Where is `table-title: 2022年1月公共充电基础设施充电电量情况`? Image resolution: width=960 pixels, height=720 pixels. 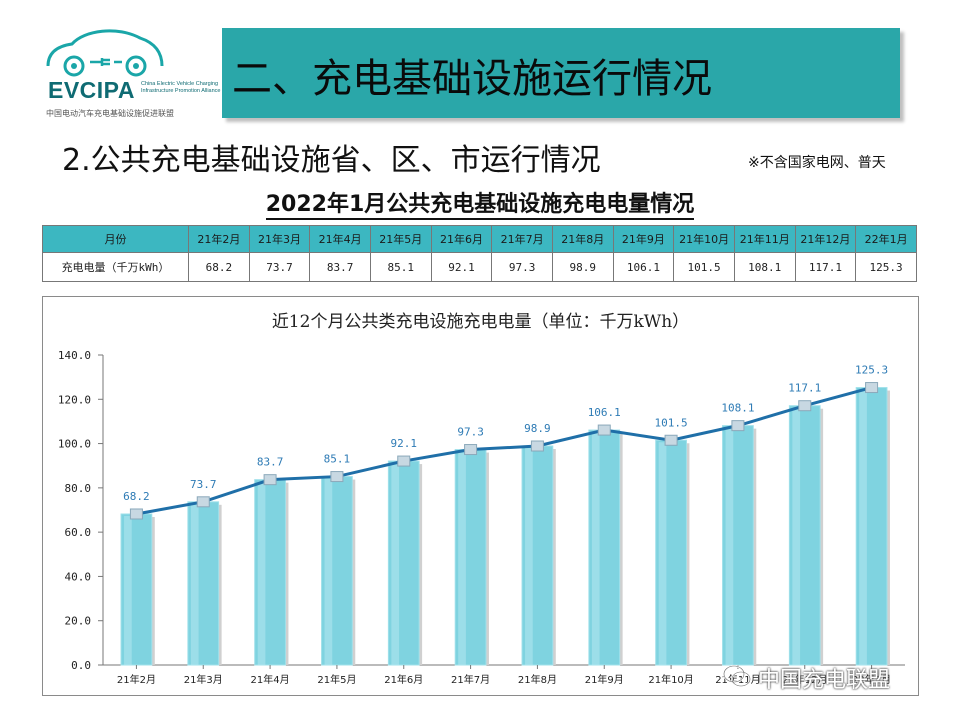
table-title: 2022年1月公共充电基础设施充电电量情况 is located at coordinates (480, 206).